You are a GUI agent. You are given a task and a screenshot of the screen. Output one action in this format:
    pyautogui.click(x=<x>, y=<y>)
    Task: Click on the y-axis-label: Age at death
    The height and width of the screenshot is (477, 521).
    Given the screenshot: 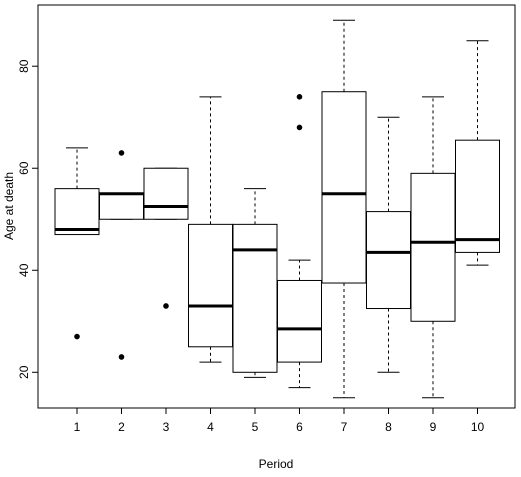 What is the action you would take?
    pyautogui.click(x=9, y=206)
    